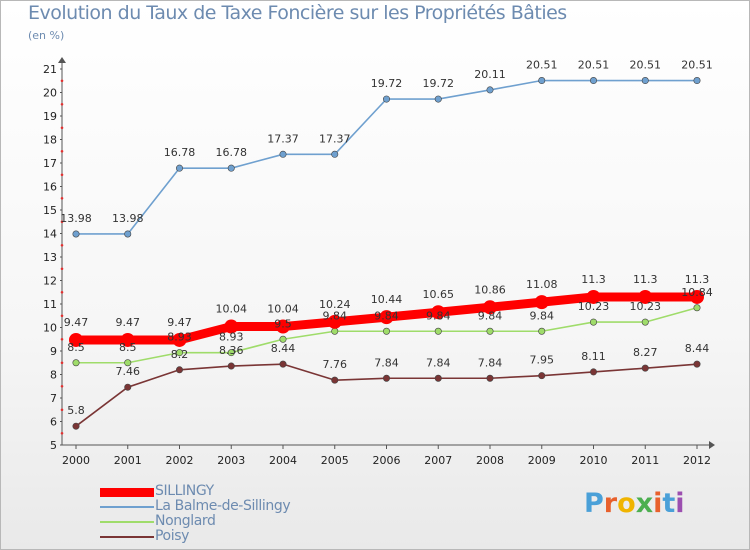 The width and height of the screenshot is (750, 550). Describe the element at coordinates (680, 503) in the screenshot. I see `logo-letter: i` at that location.